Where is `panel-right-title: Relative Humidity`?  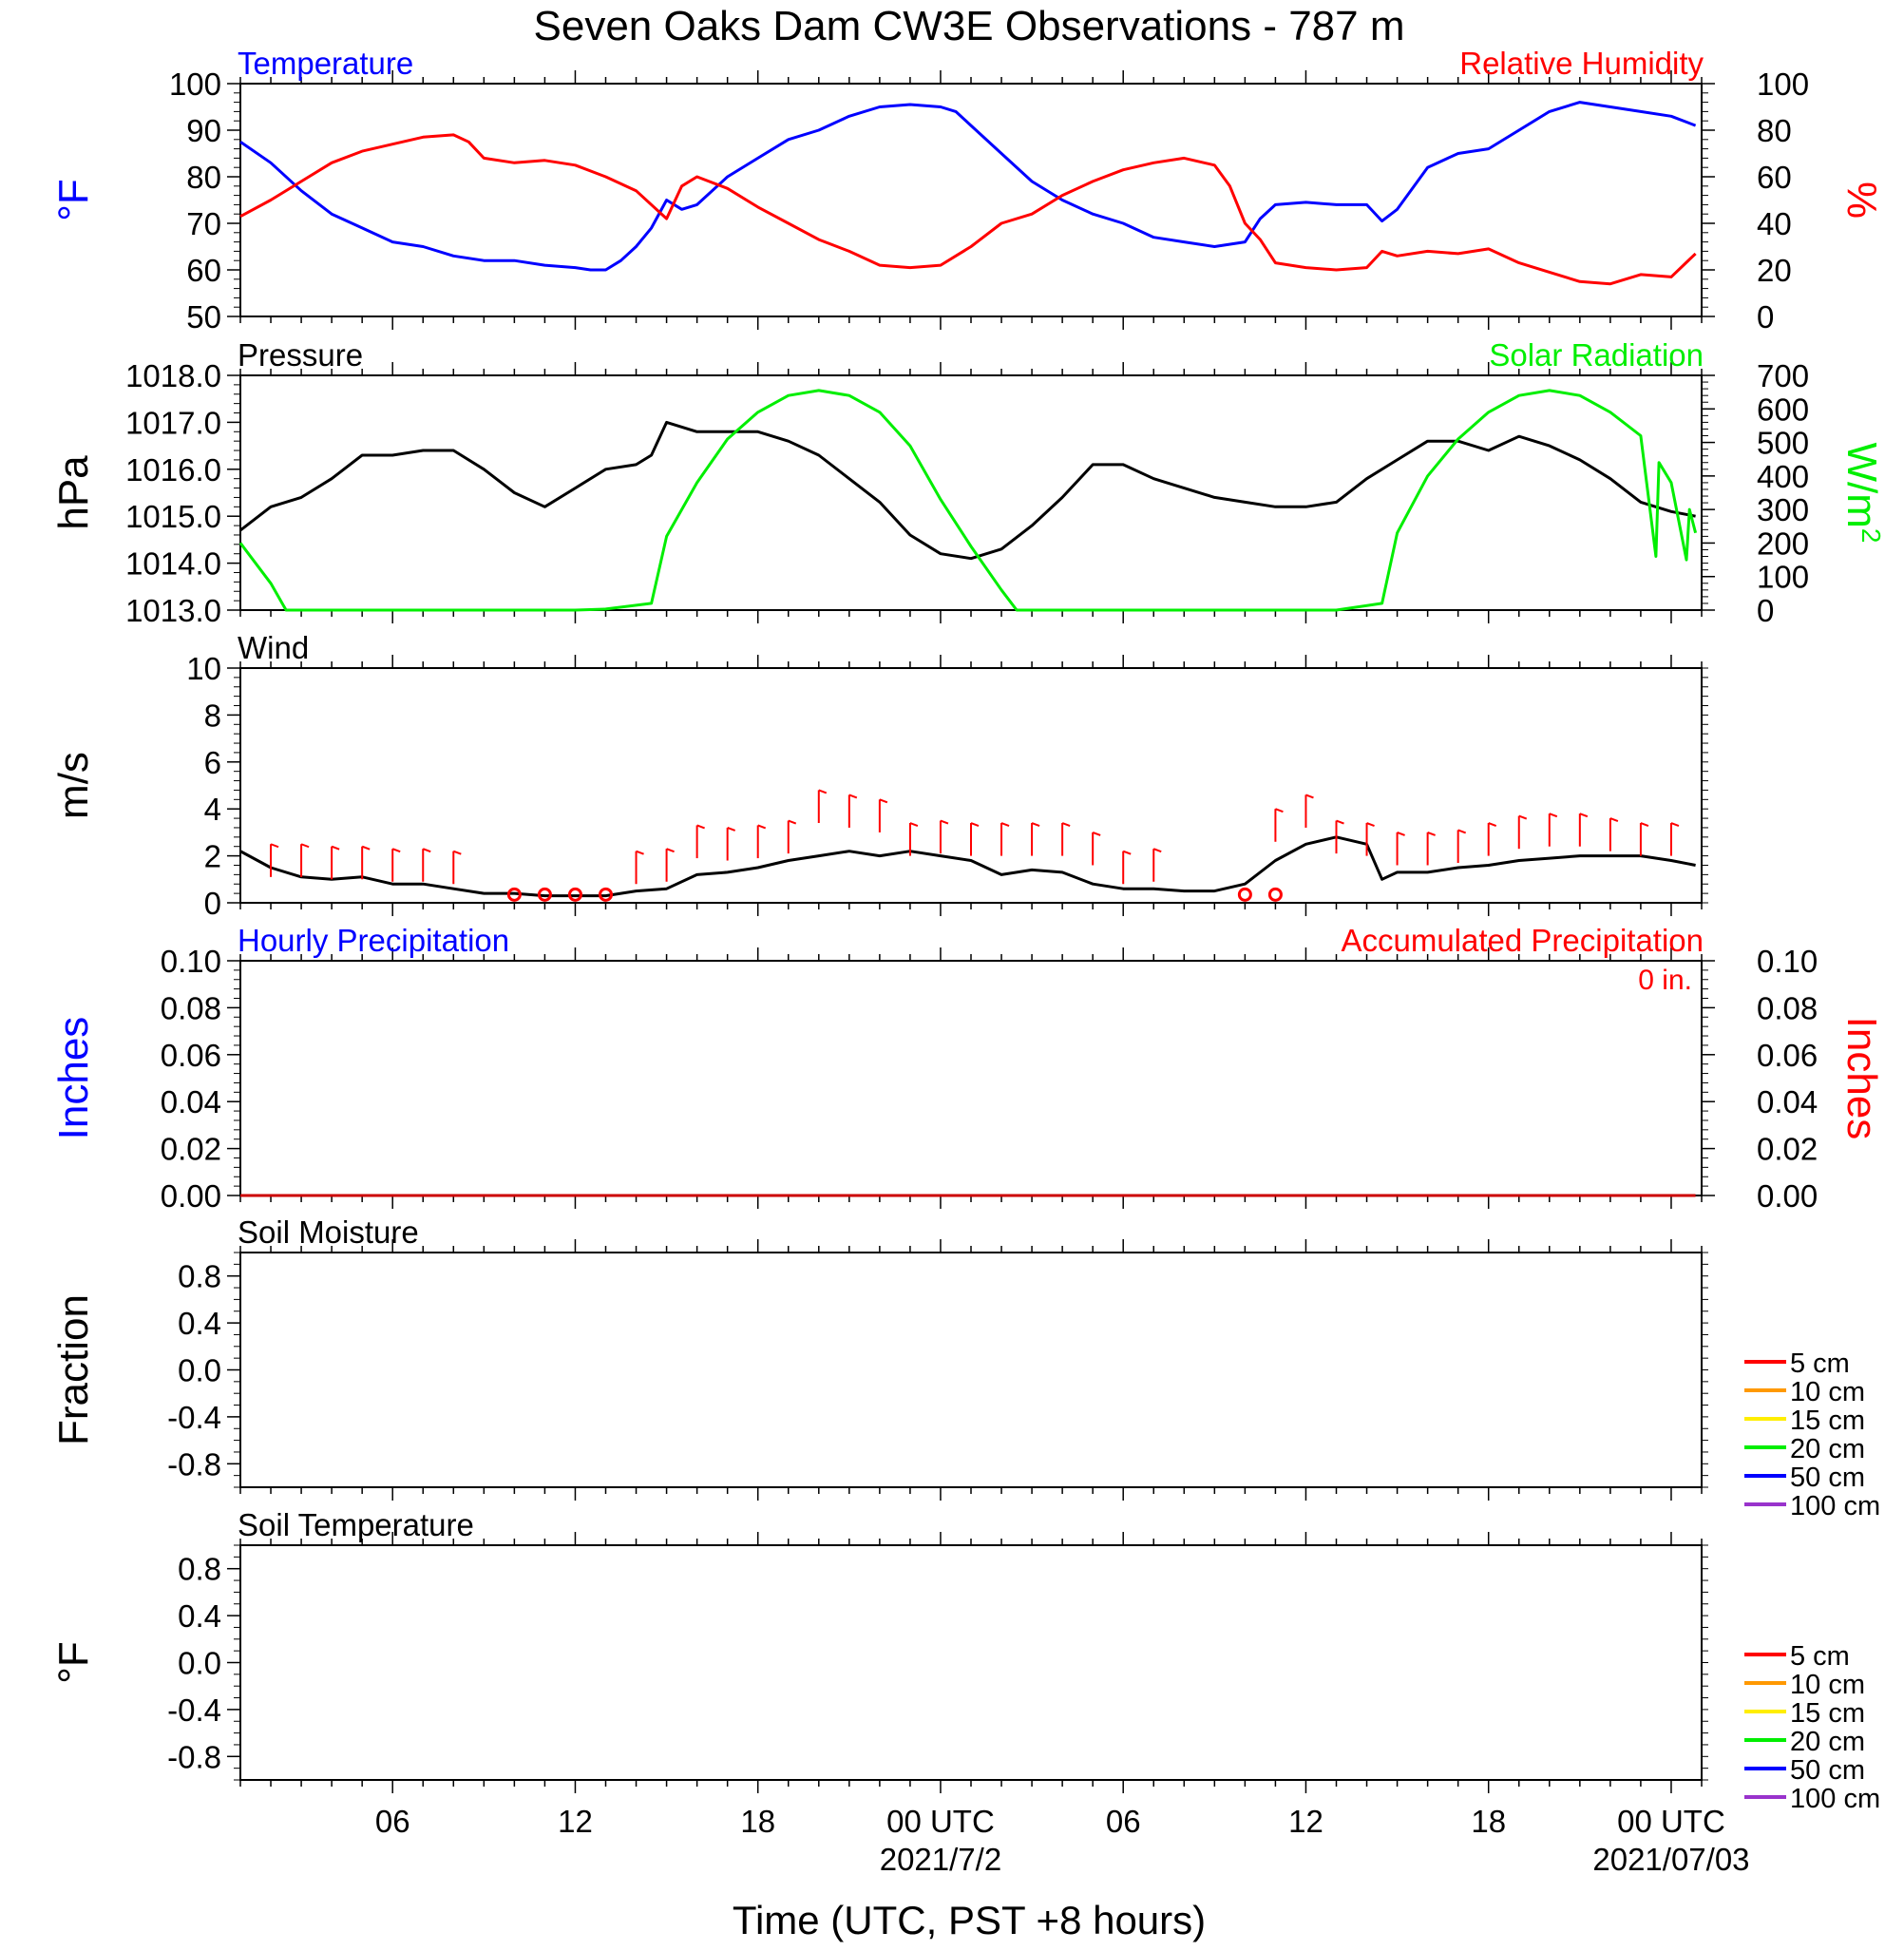
panel-right-title: Relative Humidity is located at coordinates (1582, 63).